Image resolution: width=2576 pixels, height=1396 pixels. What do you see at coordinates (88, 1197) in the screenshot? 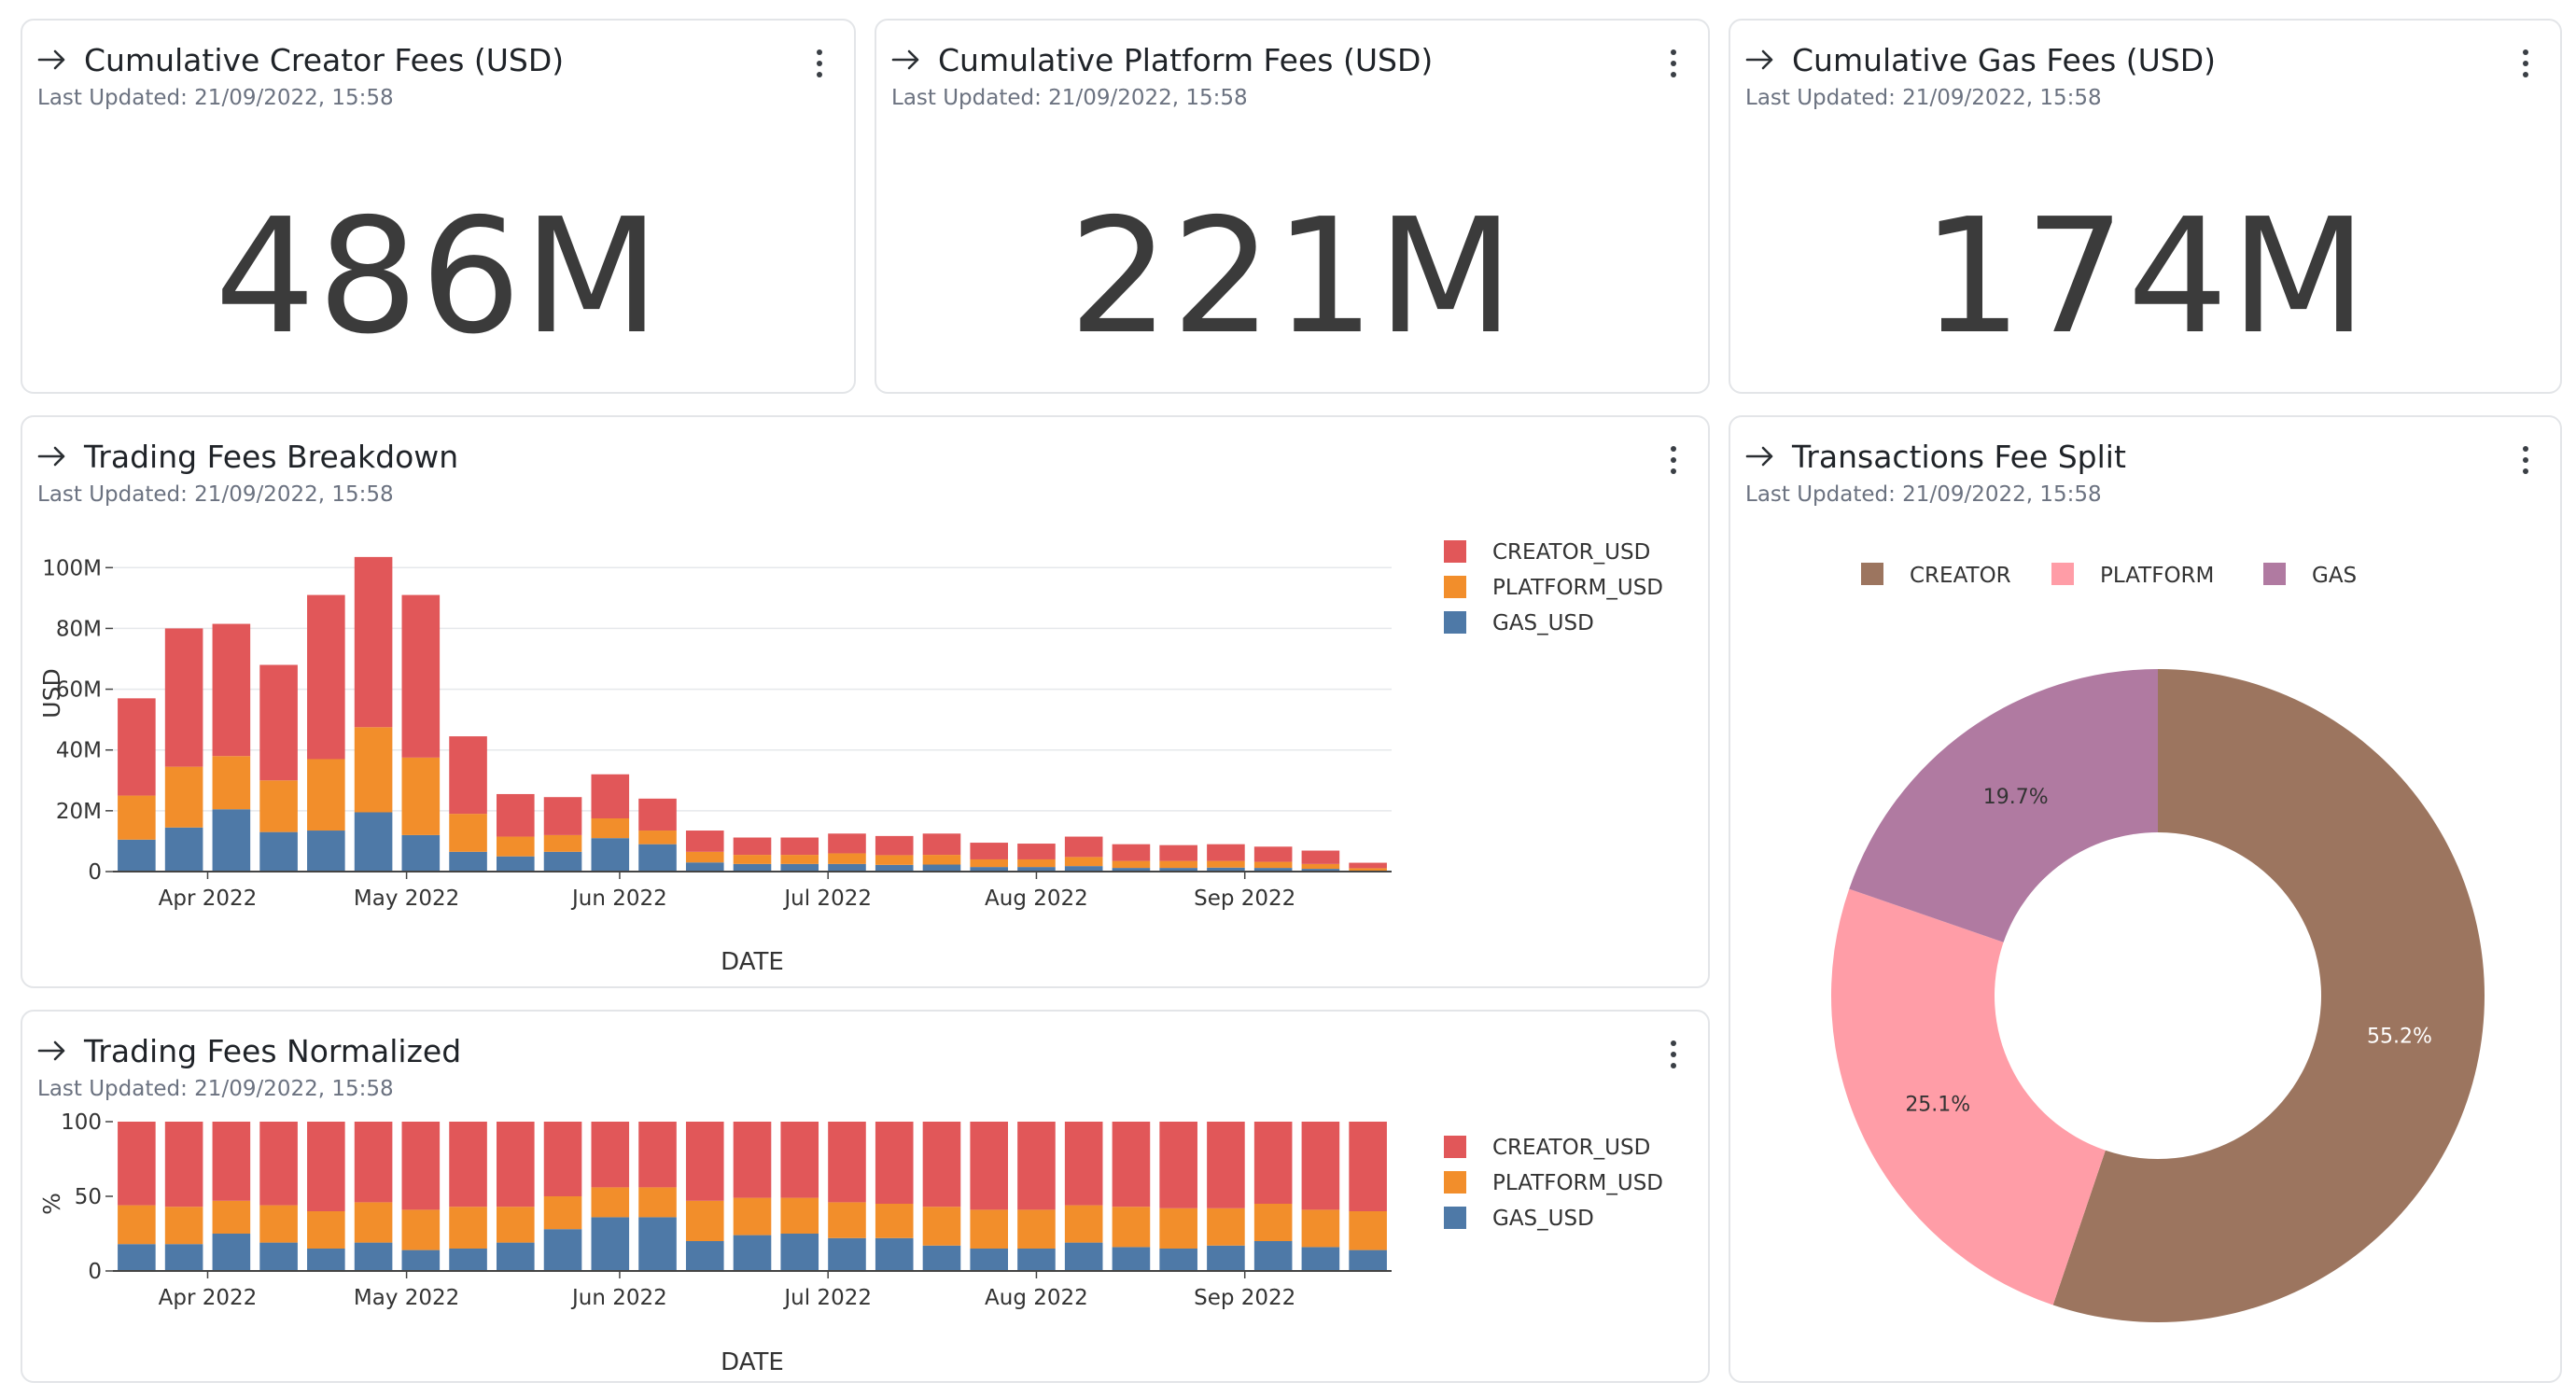
I see `y-tick-label: 50` at bounding box center [88, 1197].